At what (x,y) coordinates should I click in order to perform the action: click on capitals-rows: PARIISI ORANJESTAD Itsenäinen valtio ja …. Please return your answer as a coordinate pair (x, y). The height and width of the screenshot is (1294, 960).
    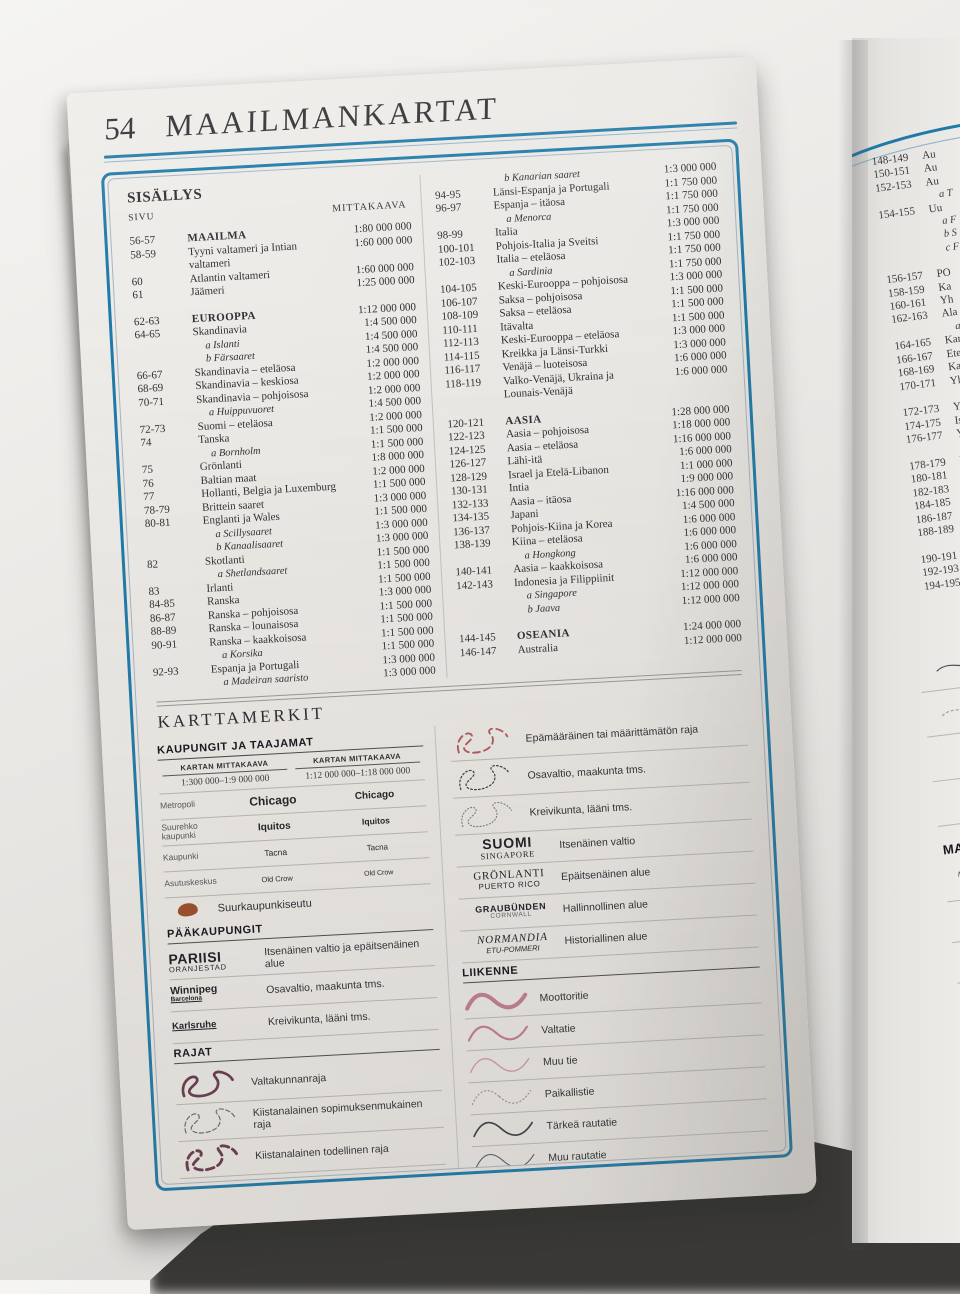
    Looking at the image, I should click on (303, 989).